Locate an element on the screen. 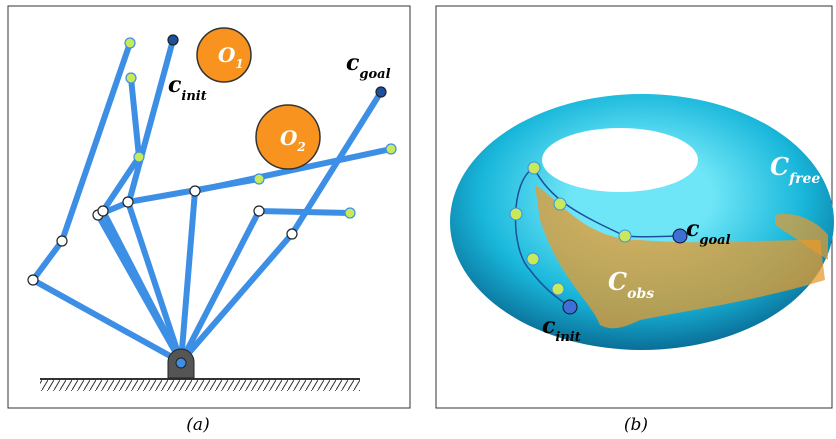 Image resolution: width=836 pixels, height=439 pixels. label-part: obs is located at coordinates (640, 294).